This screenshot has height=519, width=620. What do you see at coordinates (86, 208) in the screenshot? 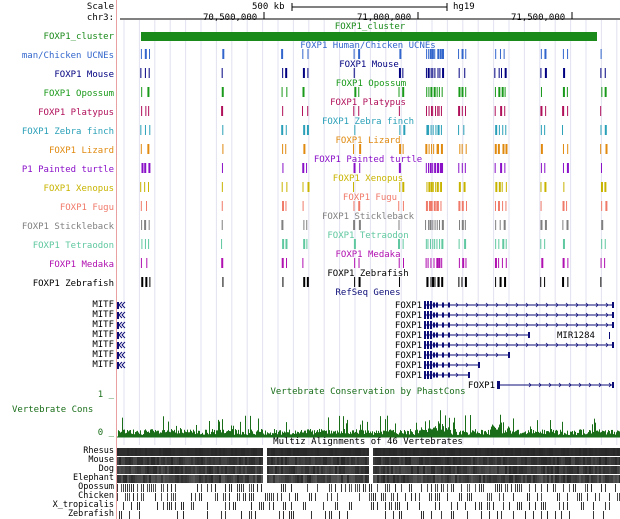
I see `track-label-fugu: FOXP1 Fugu` at bounding box center [86, 208].